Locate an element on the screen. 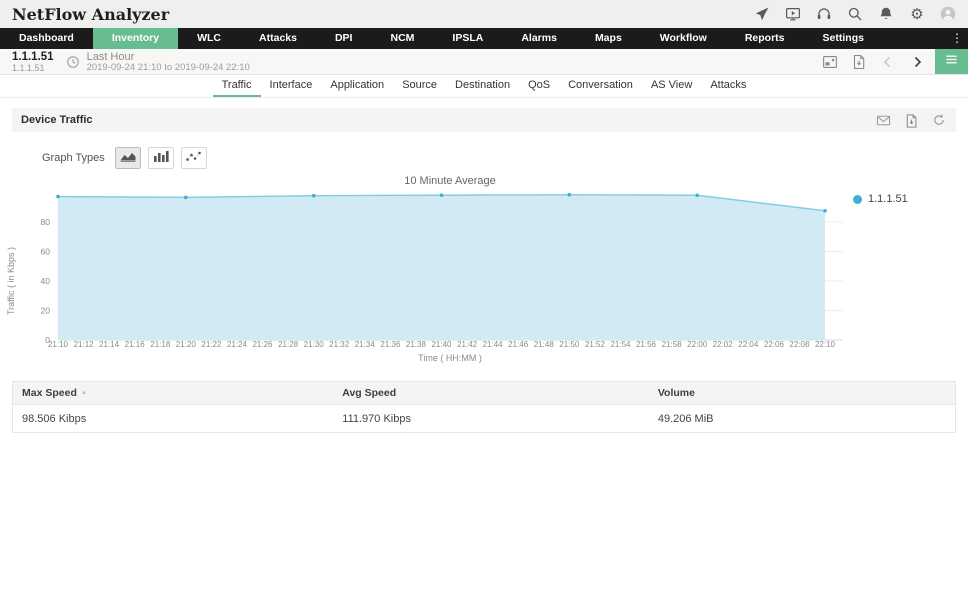 This screenshot has height=605, width=968. device-traffic-section-header: Device Traffic is located at coordinates (484, 120).